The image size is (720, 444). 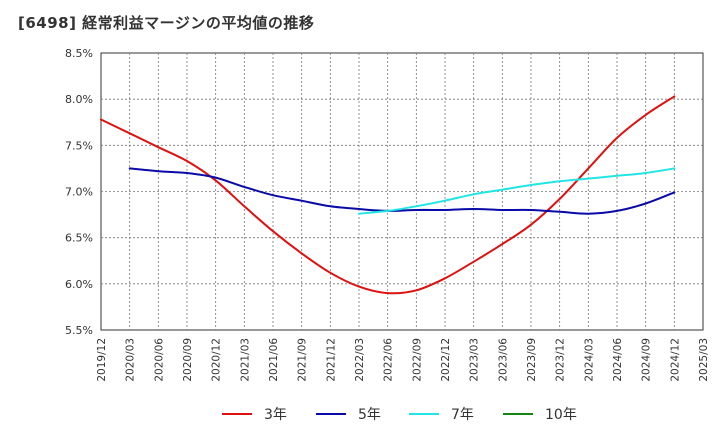 I want to click on y-tick-label: 7.0%, so click(x=79, y=192).